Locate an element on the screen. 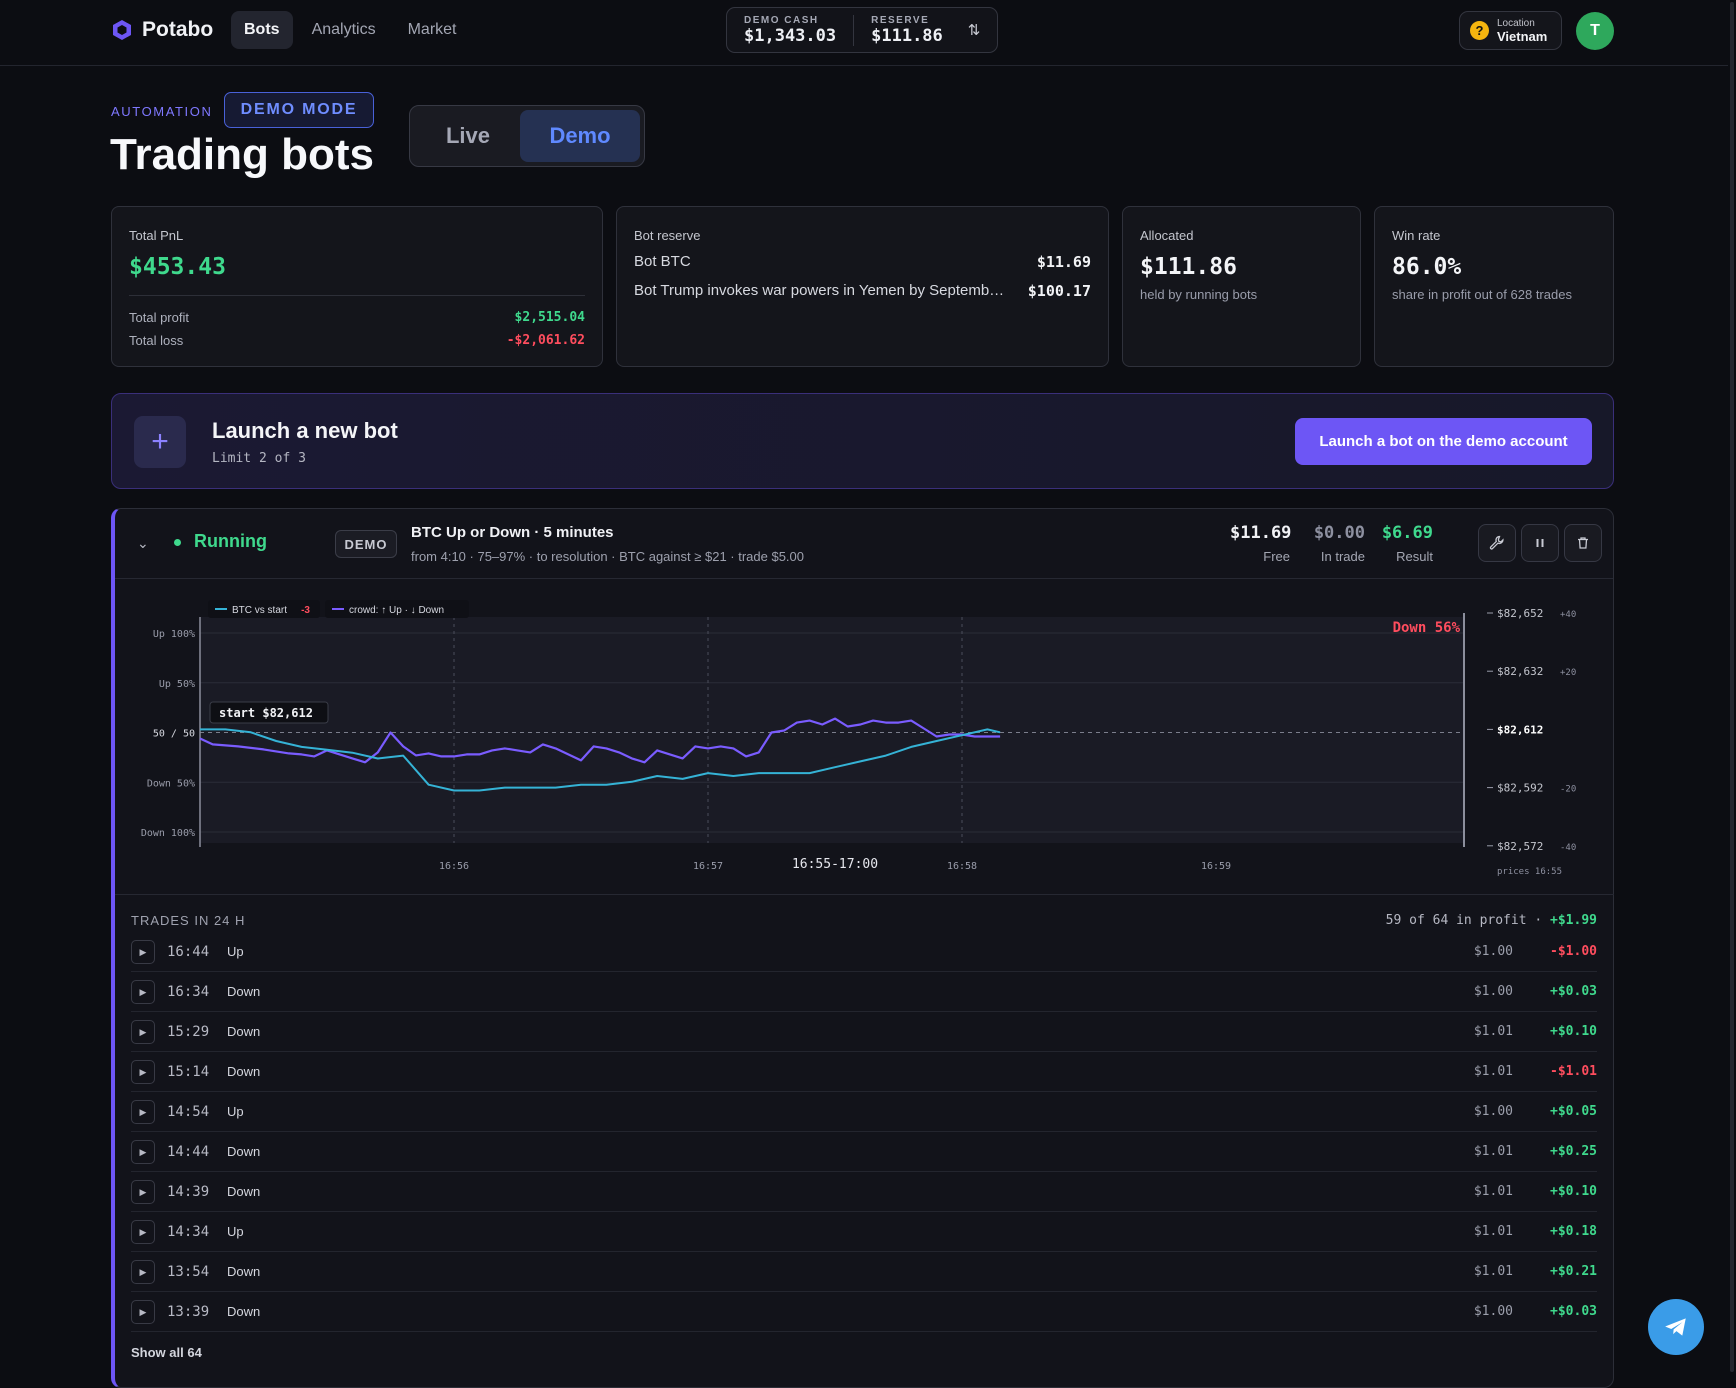  pause-icon is located at coordinates (1540, 543).